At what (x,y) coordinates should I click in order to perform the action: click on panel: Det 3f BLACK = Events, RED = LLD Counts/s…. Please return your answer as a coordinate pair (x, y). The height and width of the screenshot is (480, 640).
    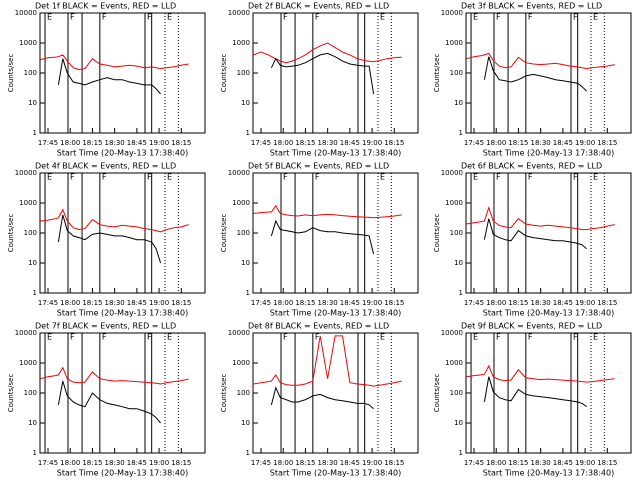
    Looking at the image, I should click on (532, 80).